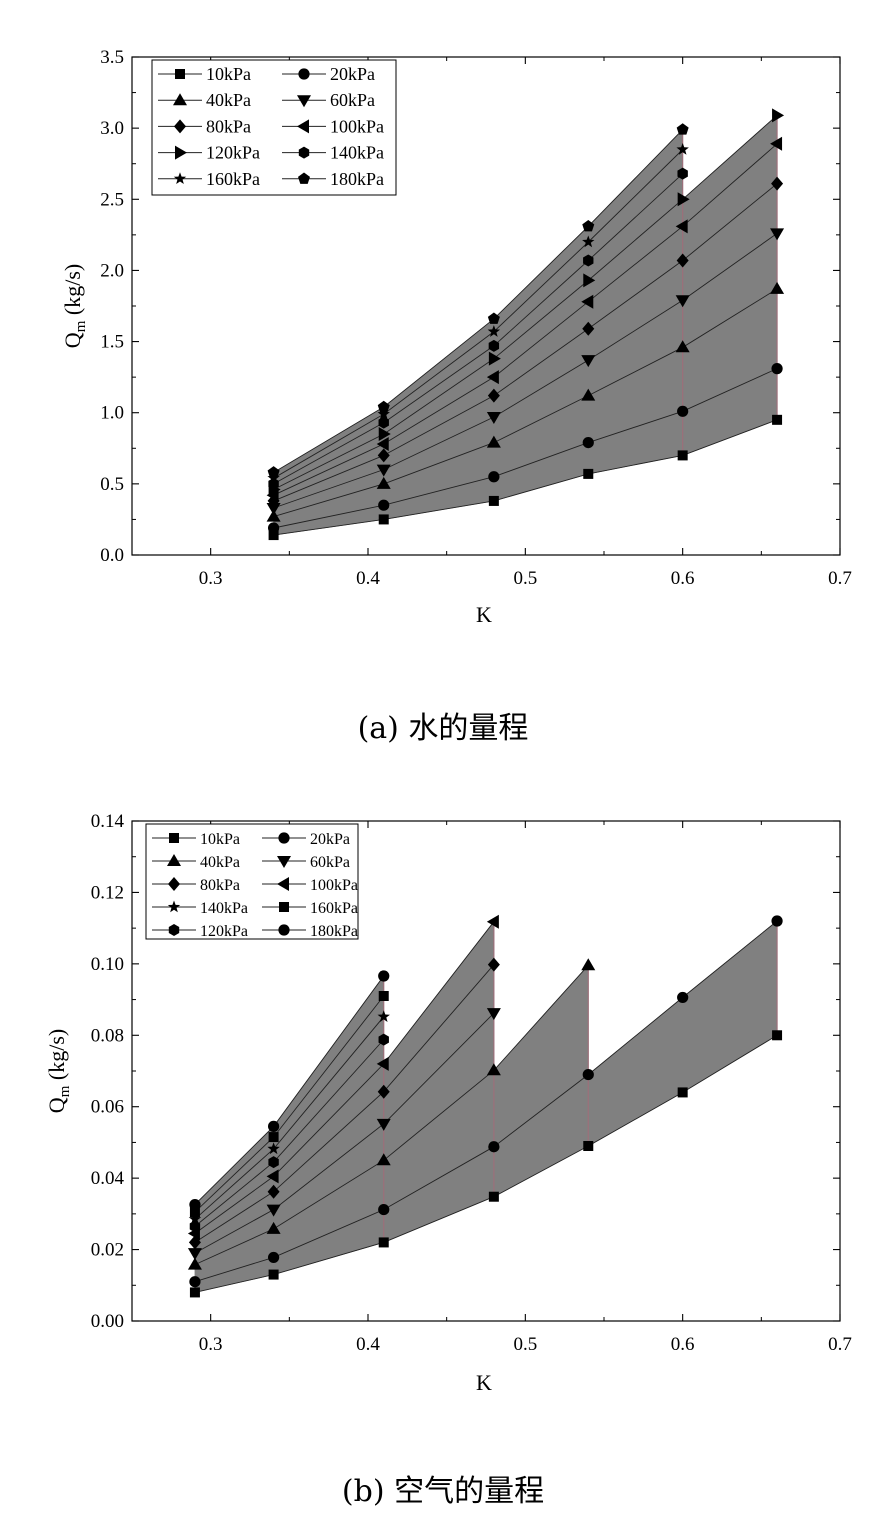  Describe the element at coordinates (112, 270) in the screenshot. I see `y-tick-label: 2.0` at that location.